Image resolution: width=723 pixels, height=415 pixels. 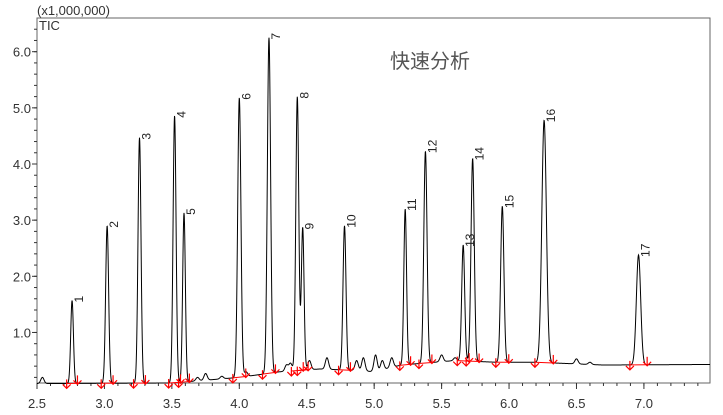 I want to click on peak-label: 10, so click(x=352, y=221).